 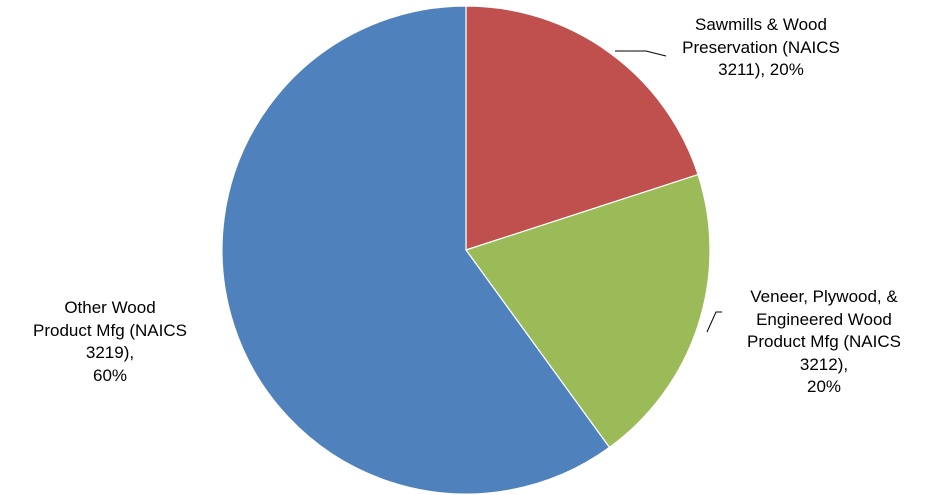 What do you see at coordinates (824, 296) in the screenshot?
I see `slice-label-line: Veneer, Plywood, &` at bounding box center [824, 296].